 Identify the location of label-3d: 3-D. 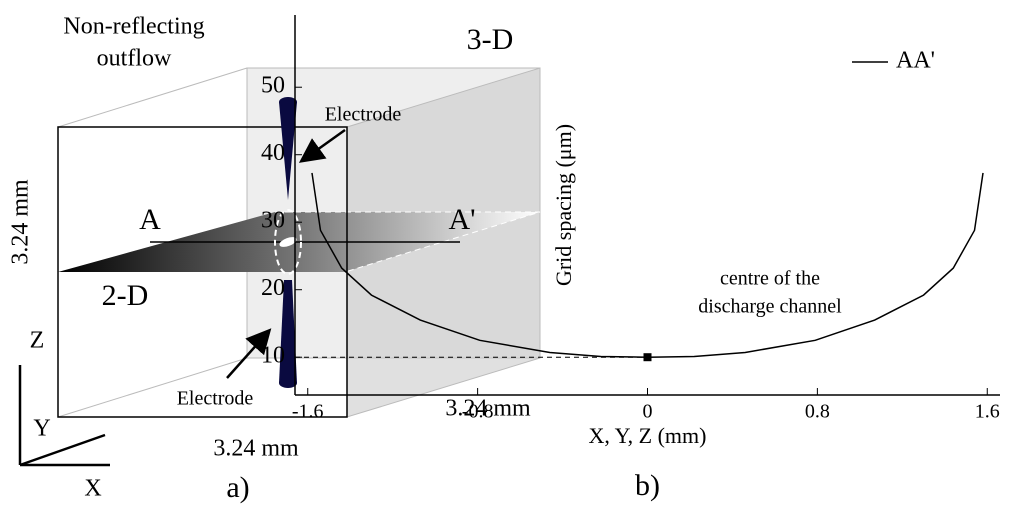
(490, 39).